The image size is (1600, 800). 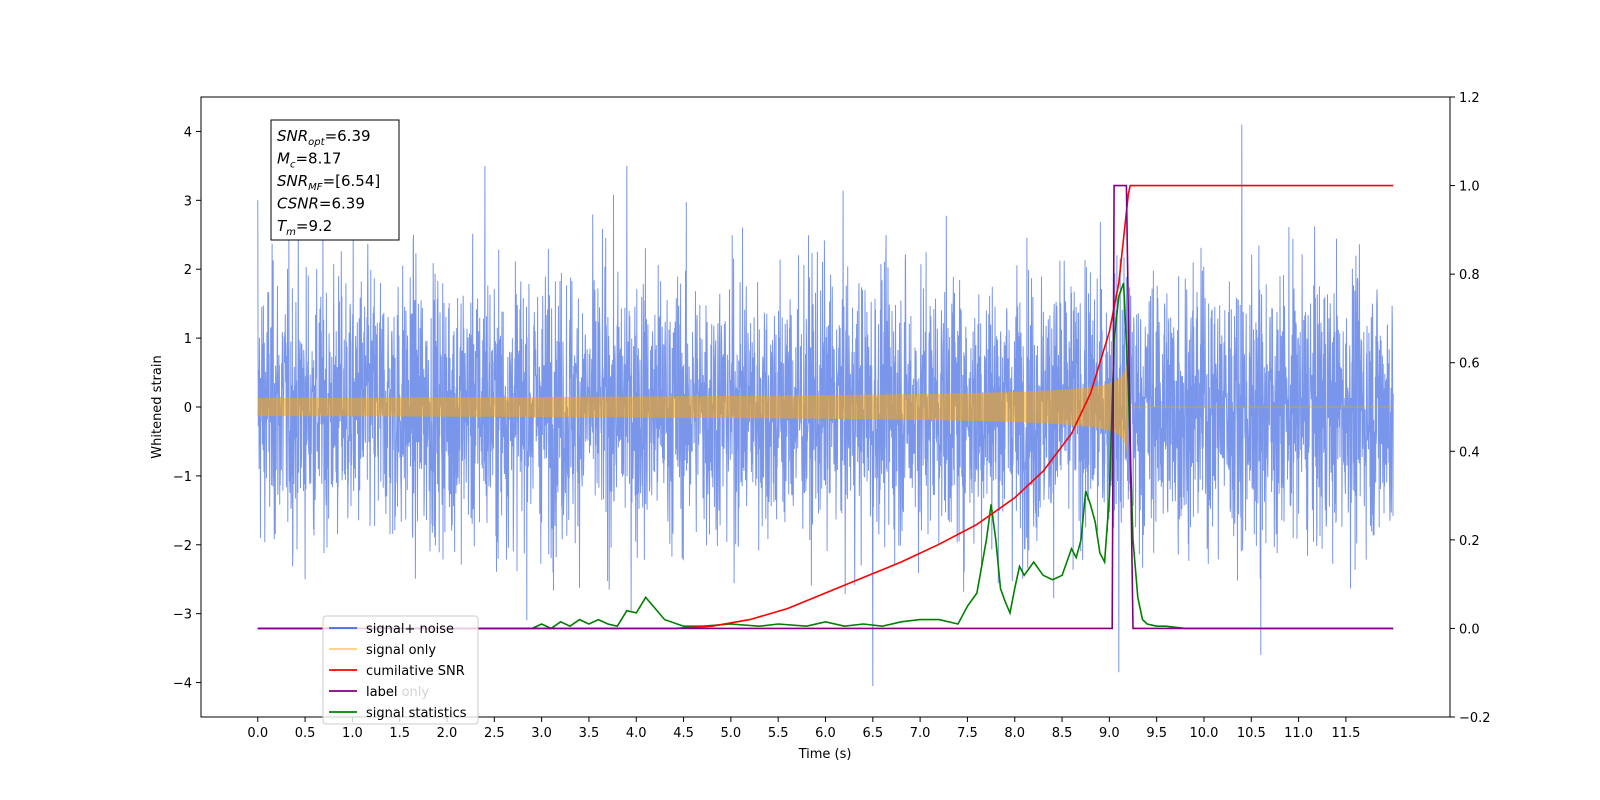 What do you see at coordinates (1469, 541) in the screenshot?
I see `y-right-tick-label: 0.2` at bounding box center [1469, 541].